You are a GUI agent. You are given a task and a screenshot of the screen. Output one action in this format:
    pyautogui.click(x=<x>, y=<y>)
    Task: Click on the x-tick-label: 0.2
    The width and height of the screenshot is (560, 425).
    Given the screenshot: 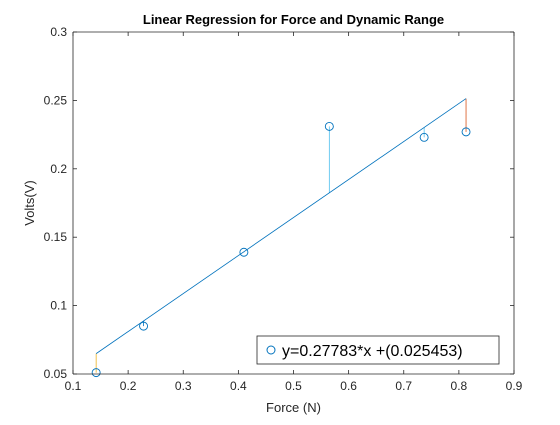 What is the action you would take?
    pyautogui.click(x=128, y=386)
    